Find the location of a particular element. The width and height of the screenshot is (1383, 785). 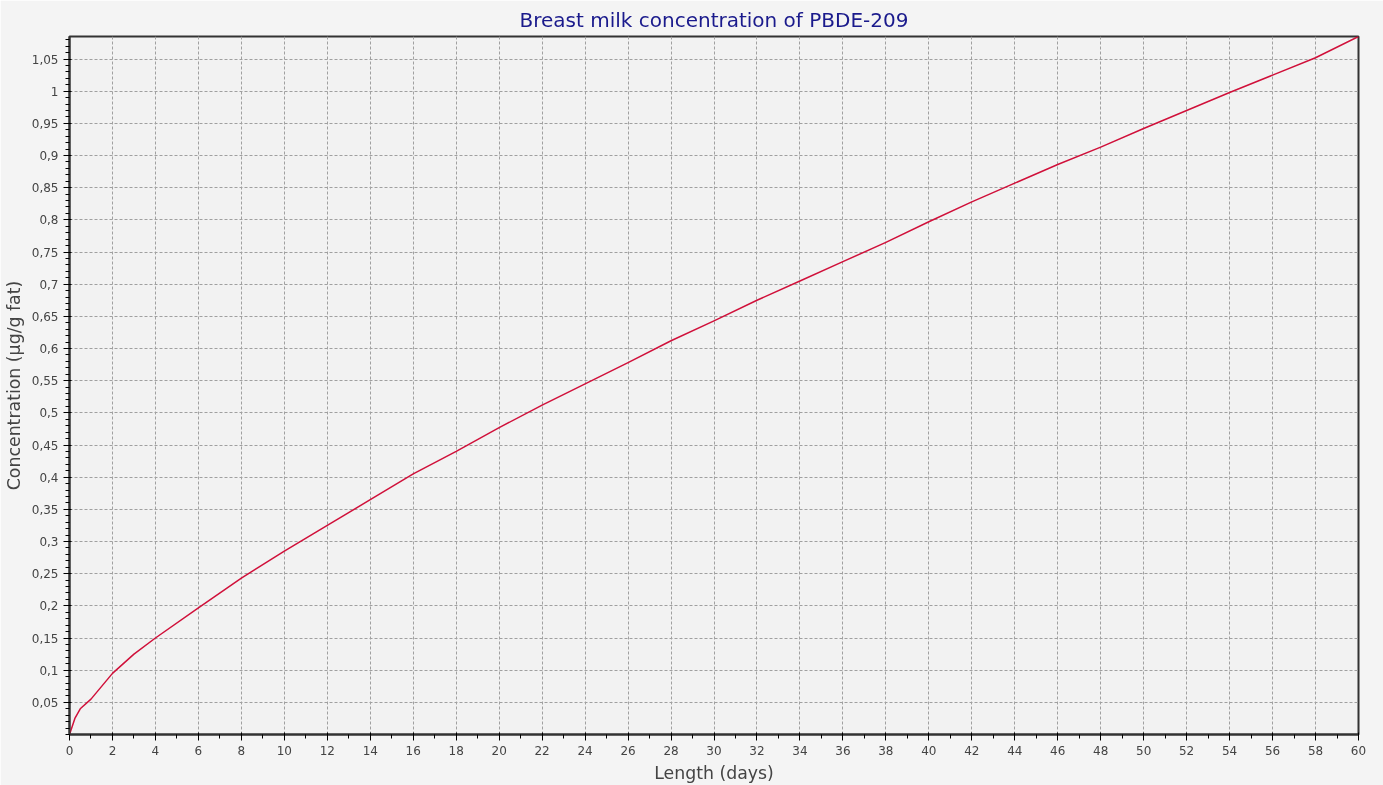

x-tick-label: 18 is located at coordinates (456, 750).